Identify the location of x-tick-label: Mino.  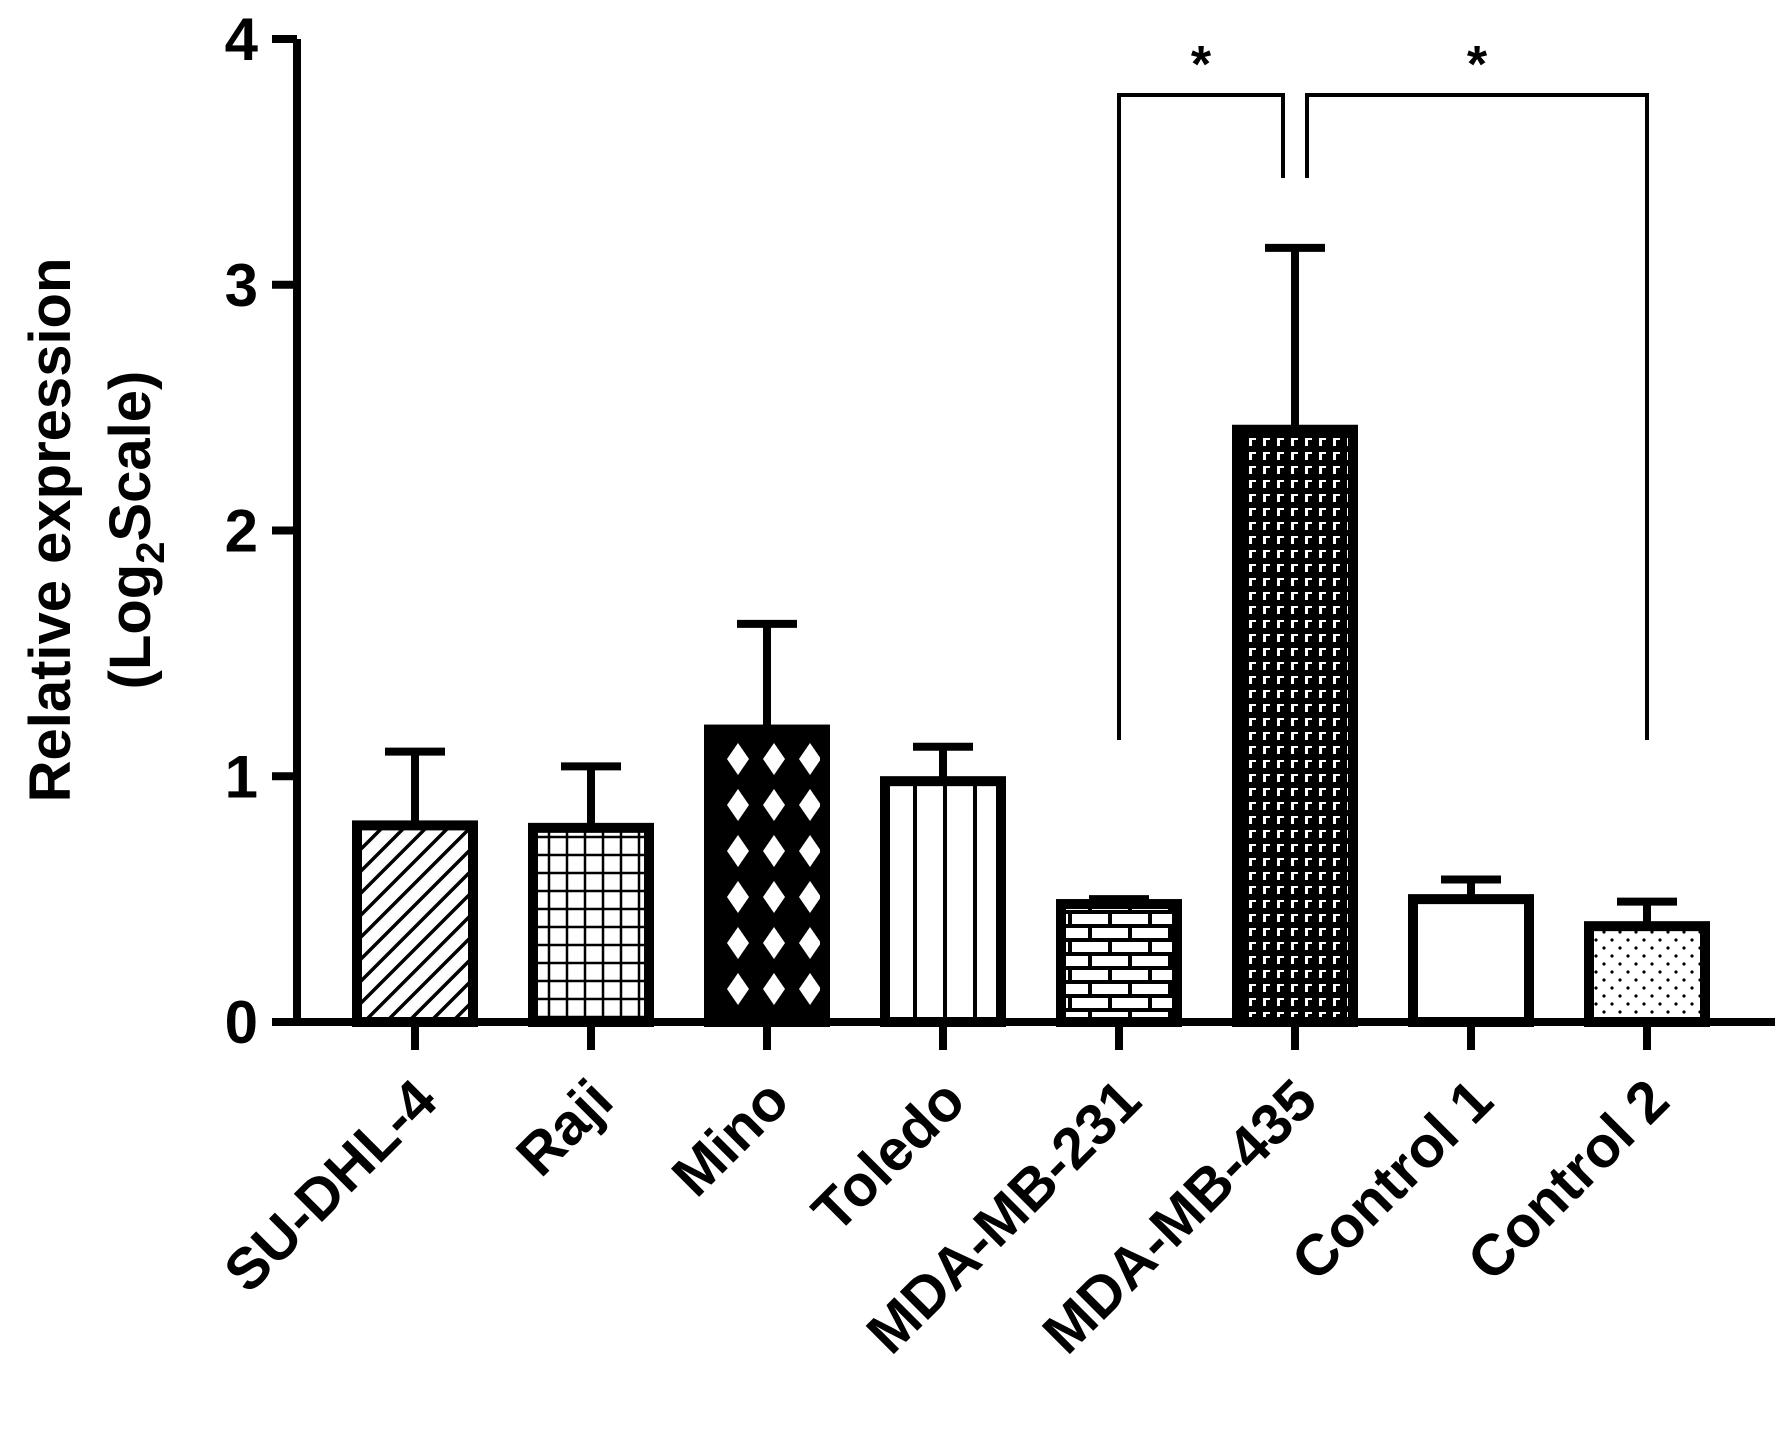
(731, 1138).